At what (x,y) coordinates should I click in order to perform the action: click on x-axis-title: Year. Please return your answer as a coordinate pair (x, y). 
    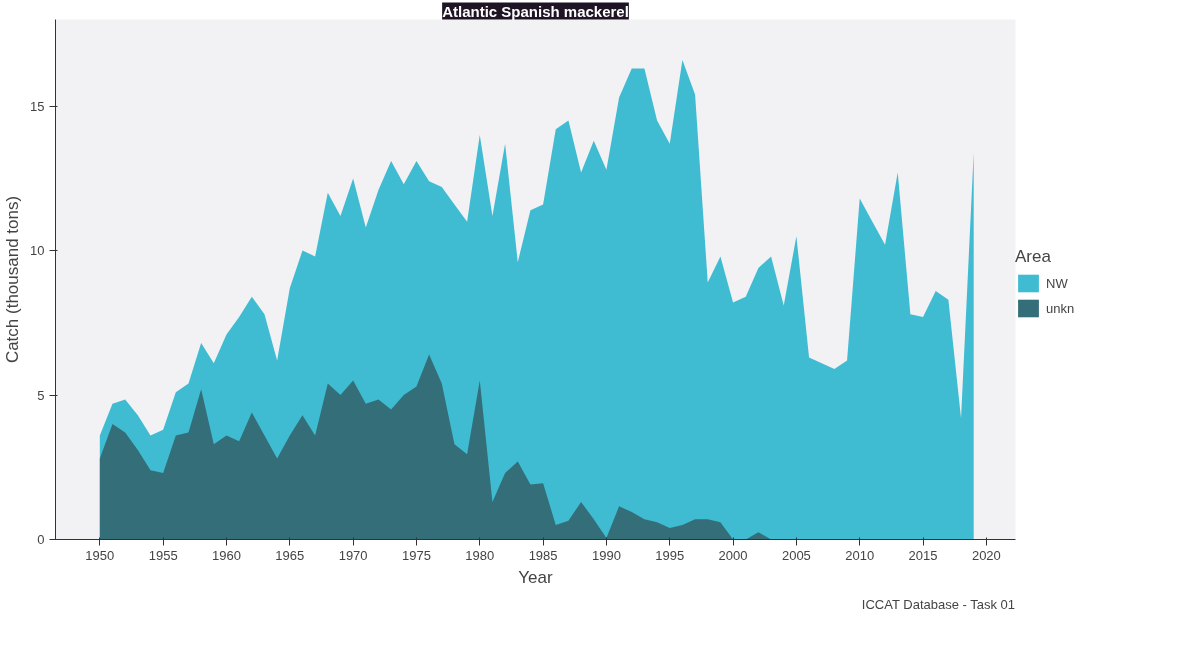
    Looking at the image, I should click on (536, 577).